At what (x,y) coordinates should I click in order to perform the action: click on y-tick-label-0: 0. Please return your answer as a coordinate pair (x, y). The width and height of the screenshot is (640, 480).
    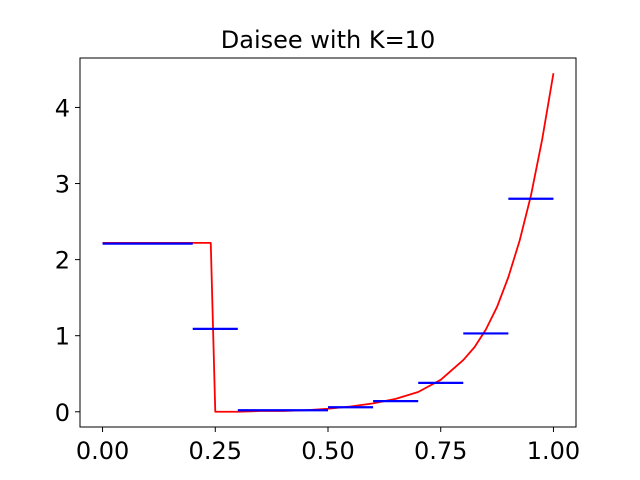
    Looking at the image, I should click on (62, 413).